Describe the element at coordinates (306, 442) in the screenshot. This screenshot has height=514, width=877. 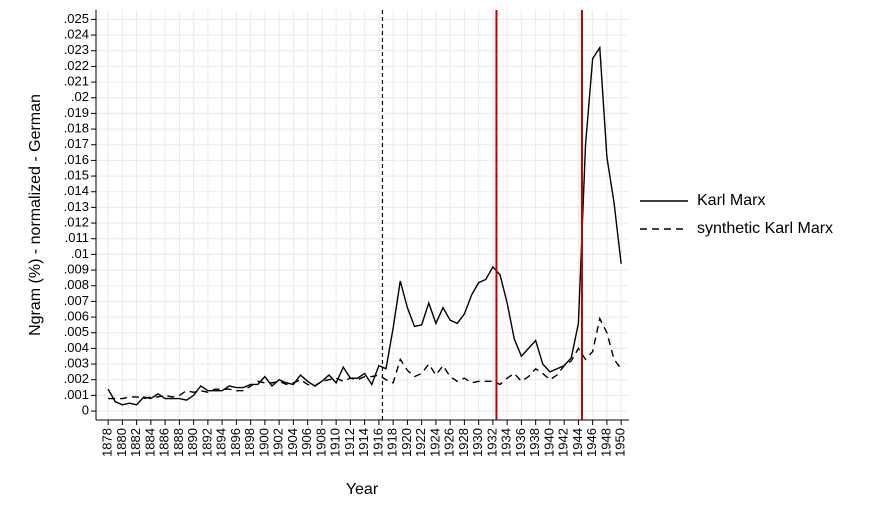
I see `x-tick-label: 1906` at that location.